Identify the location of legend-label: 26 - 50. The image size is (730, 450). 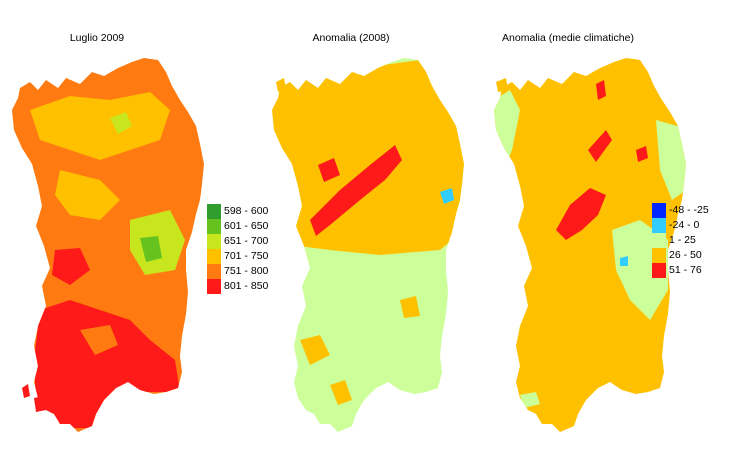
(685, 255).